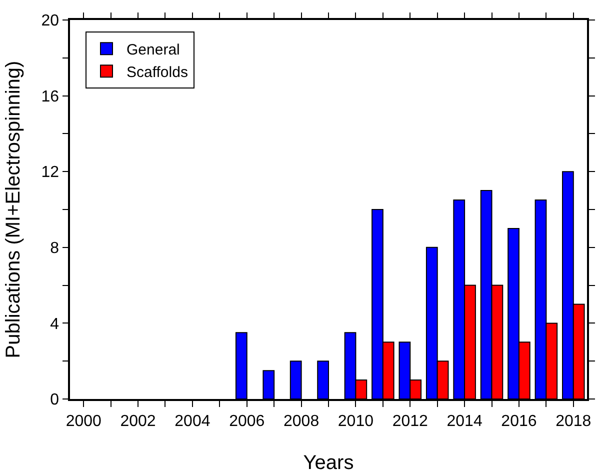 Image resolution: width=607 pixels, height=474 pixels. What do you see at coordinates (50, 97) in the screenshot?
I see `y-tick-label: 16` at bounding box center [50, 97].